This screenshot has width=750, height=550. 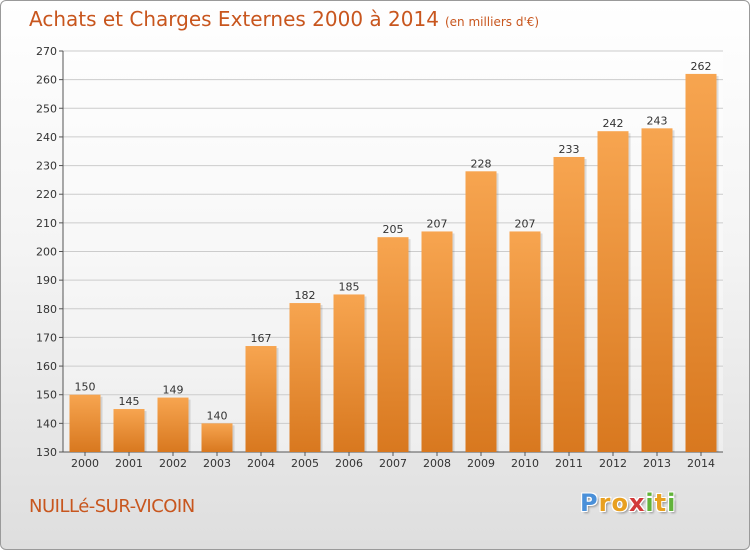 What do you see at coordinates (46, 280) in the screenshot?
I see `y-tick-label: 190` at bounding box center [46, 280].